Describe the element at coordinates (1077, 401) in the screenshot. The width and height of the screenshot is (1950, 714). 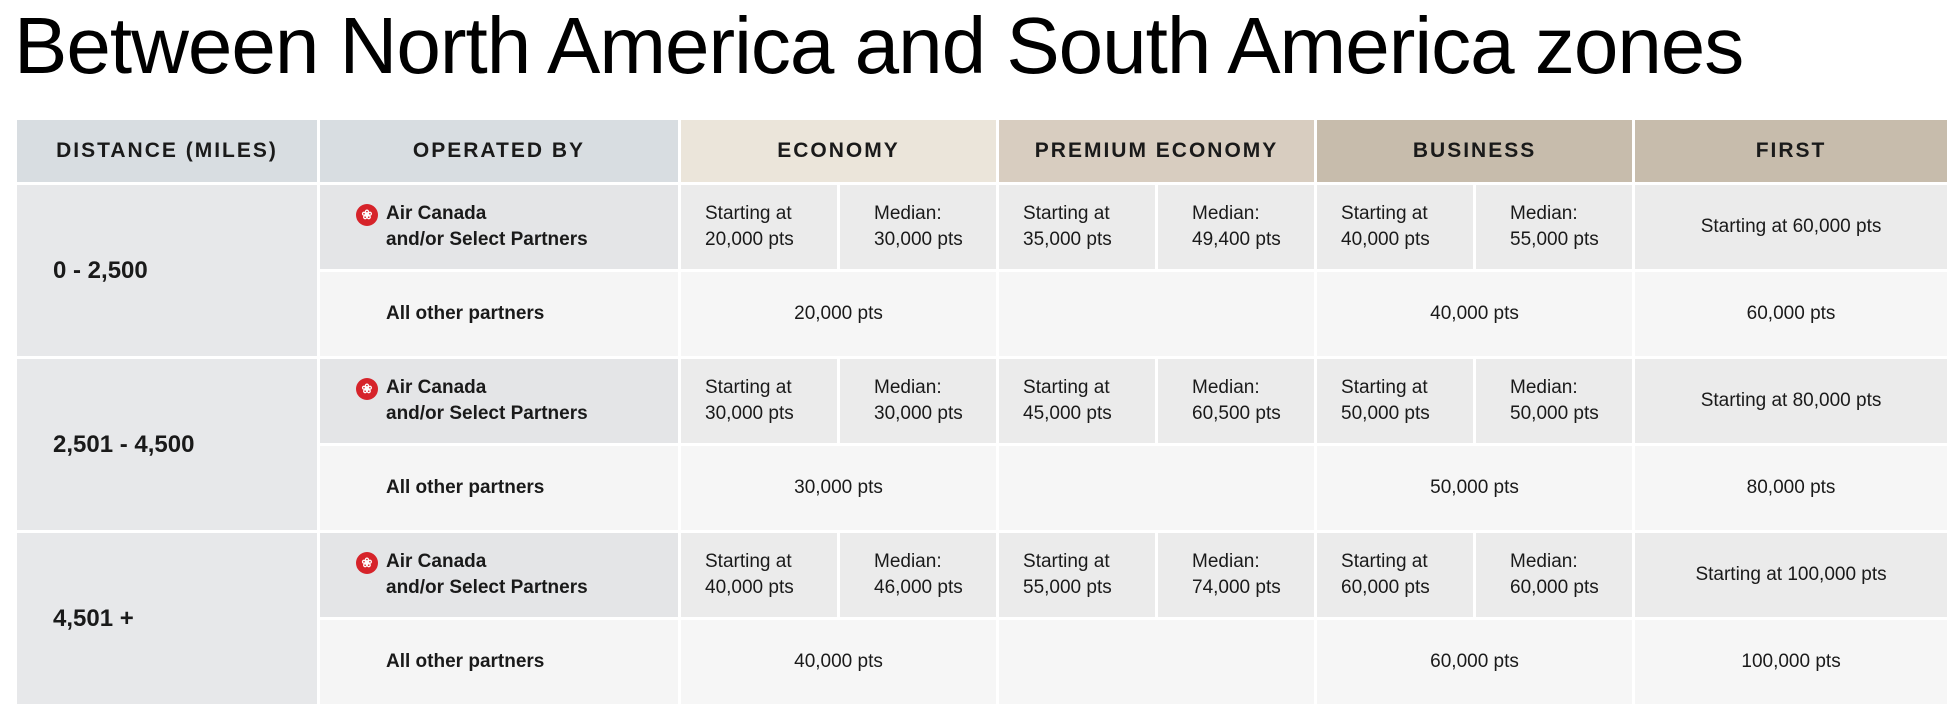
I see `price-cell-prem-start: Starting at 45,000 pts` at that location.